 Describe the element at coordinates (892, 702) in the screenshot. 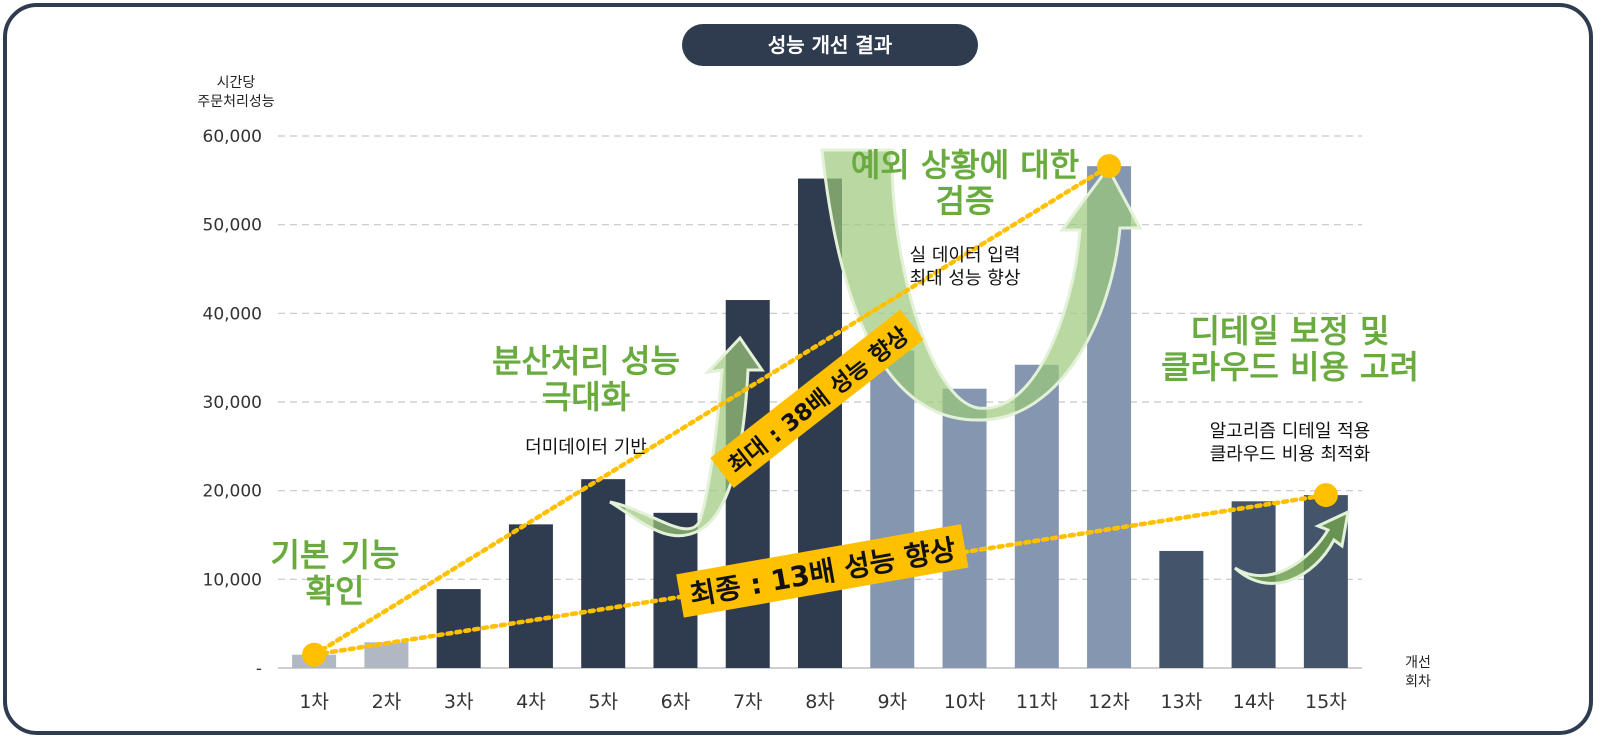

I see `x-tick-label: 9차` at that location.